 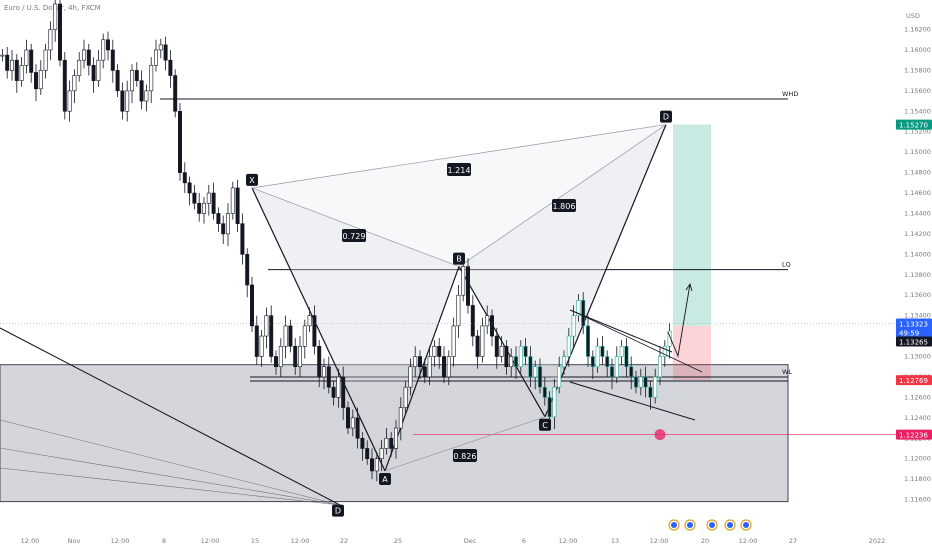 What do you see at coordinates (398, 541) in the screenshot?
I see `time-tick-label: 25` at bounding box center [398, 541].